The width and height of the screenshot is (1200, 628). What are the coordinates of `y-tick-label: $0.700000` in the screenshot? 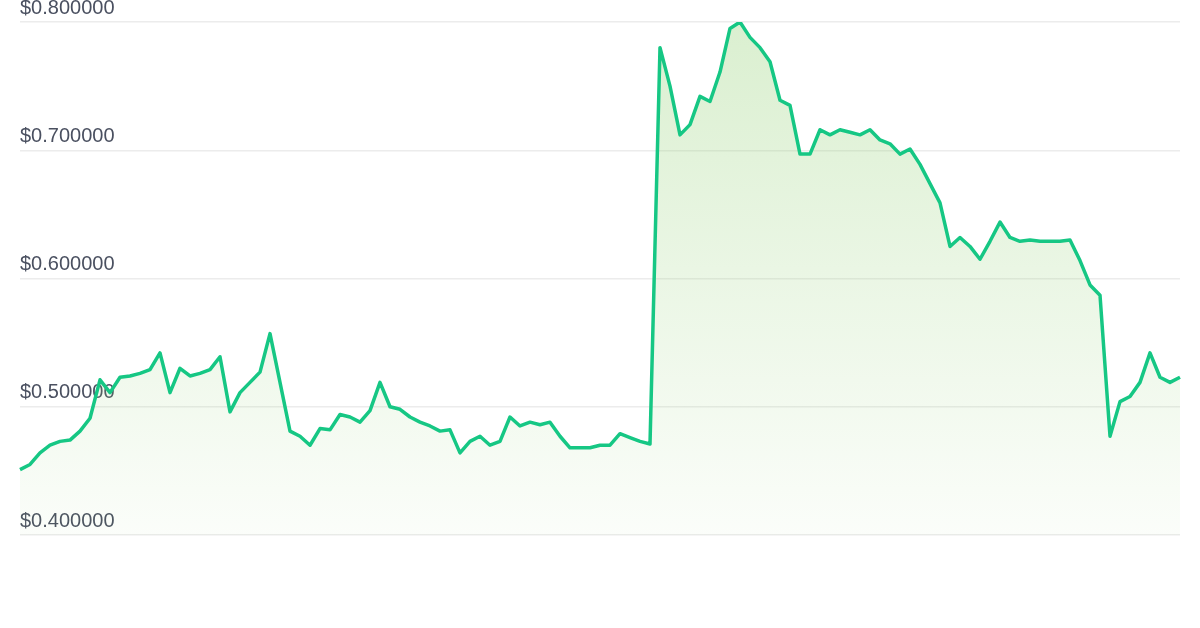 It's located at (67, 134).